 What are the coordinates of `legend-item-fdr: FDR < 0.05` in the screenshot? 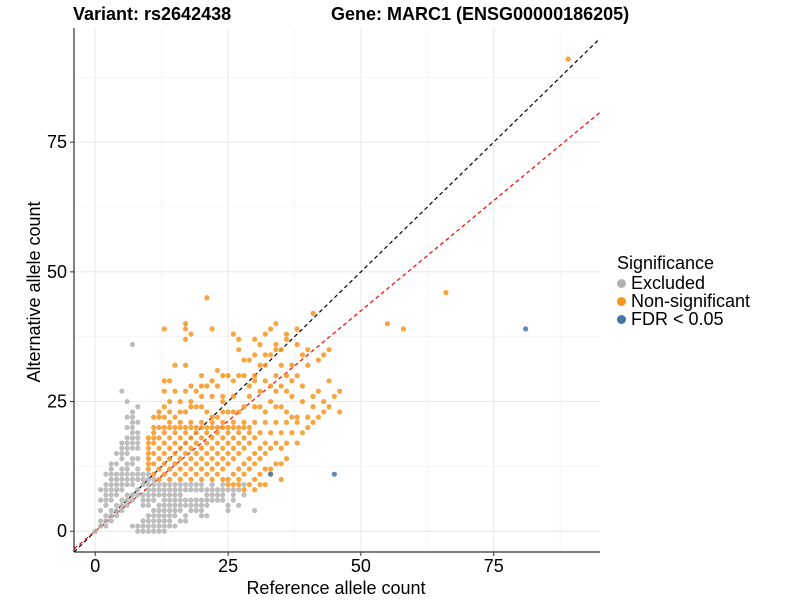 It's located at (683, 319).